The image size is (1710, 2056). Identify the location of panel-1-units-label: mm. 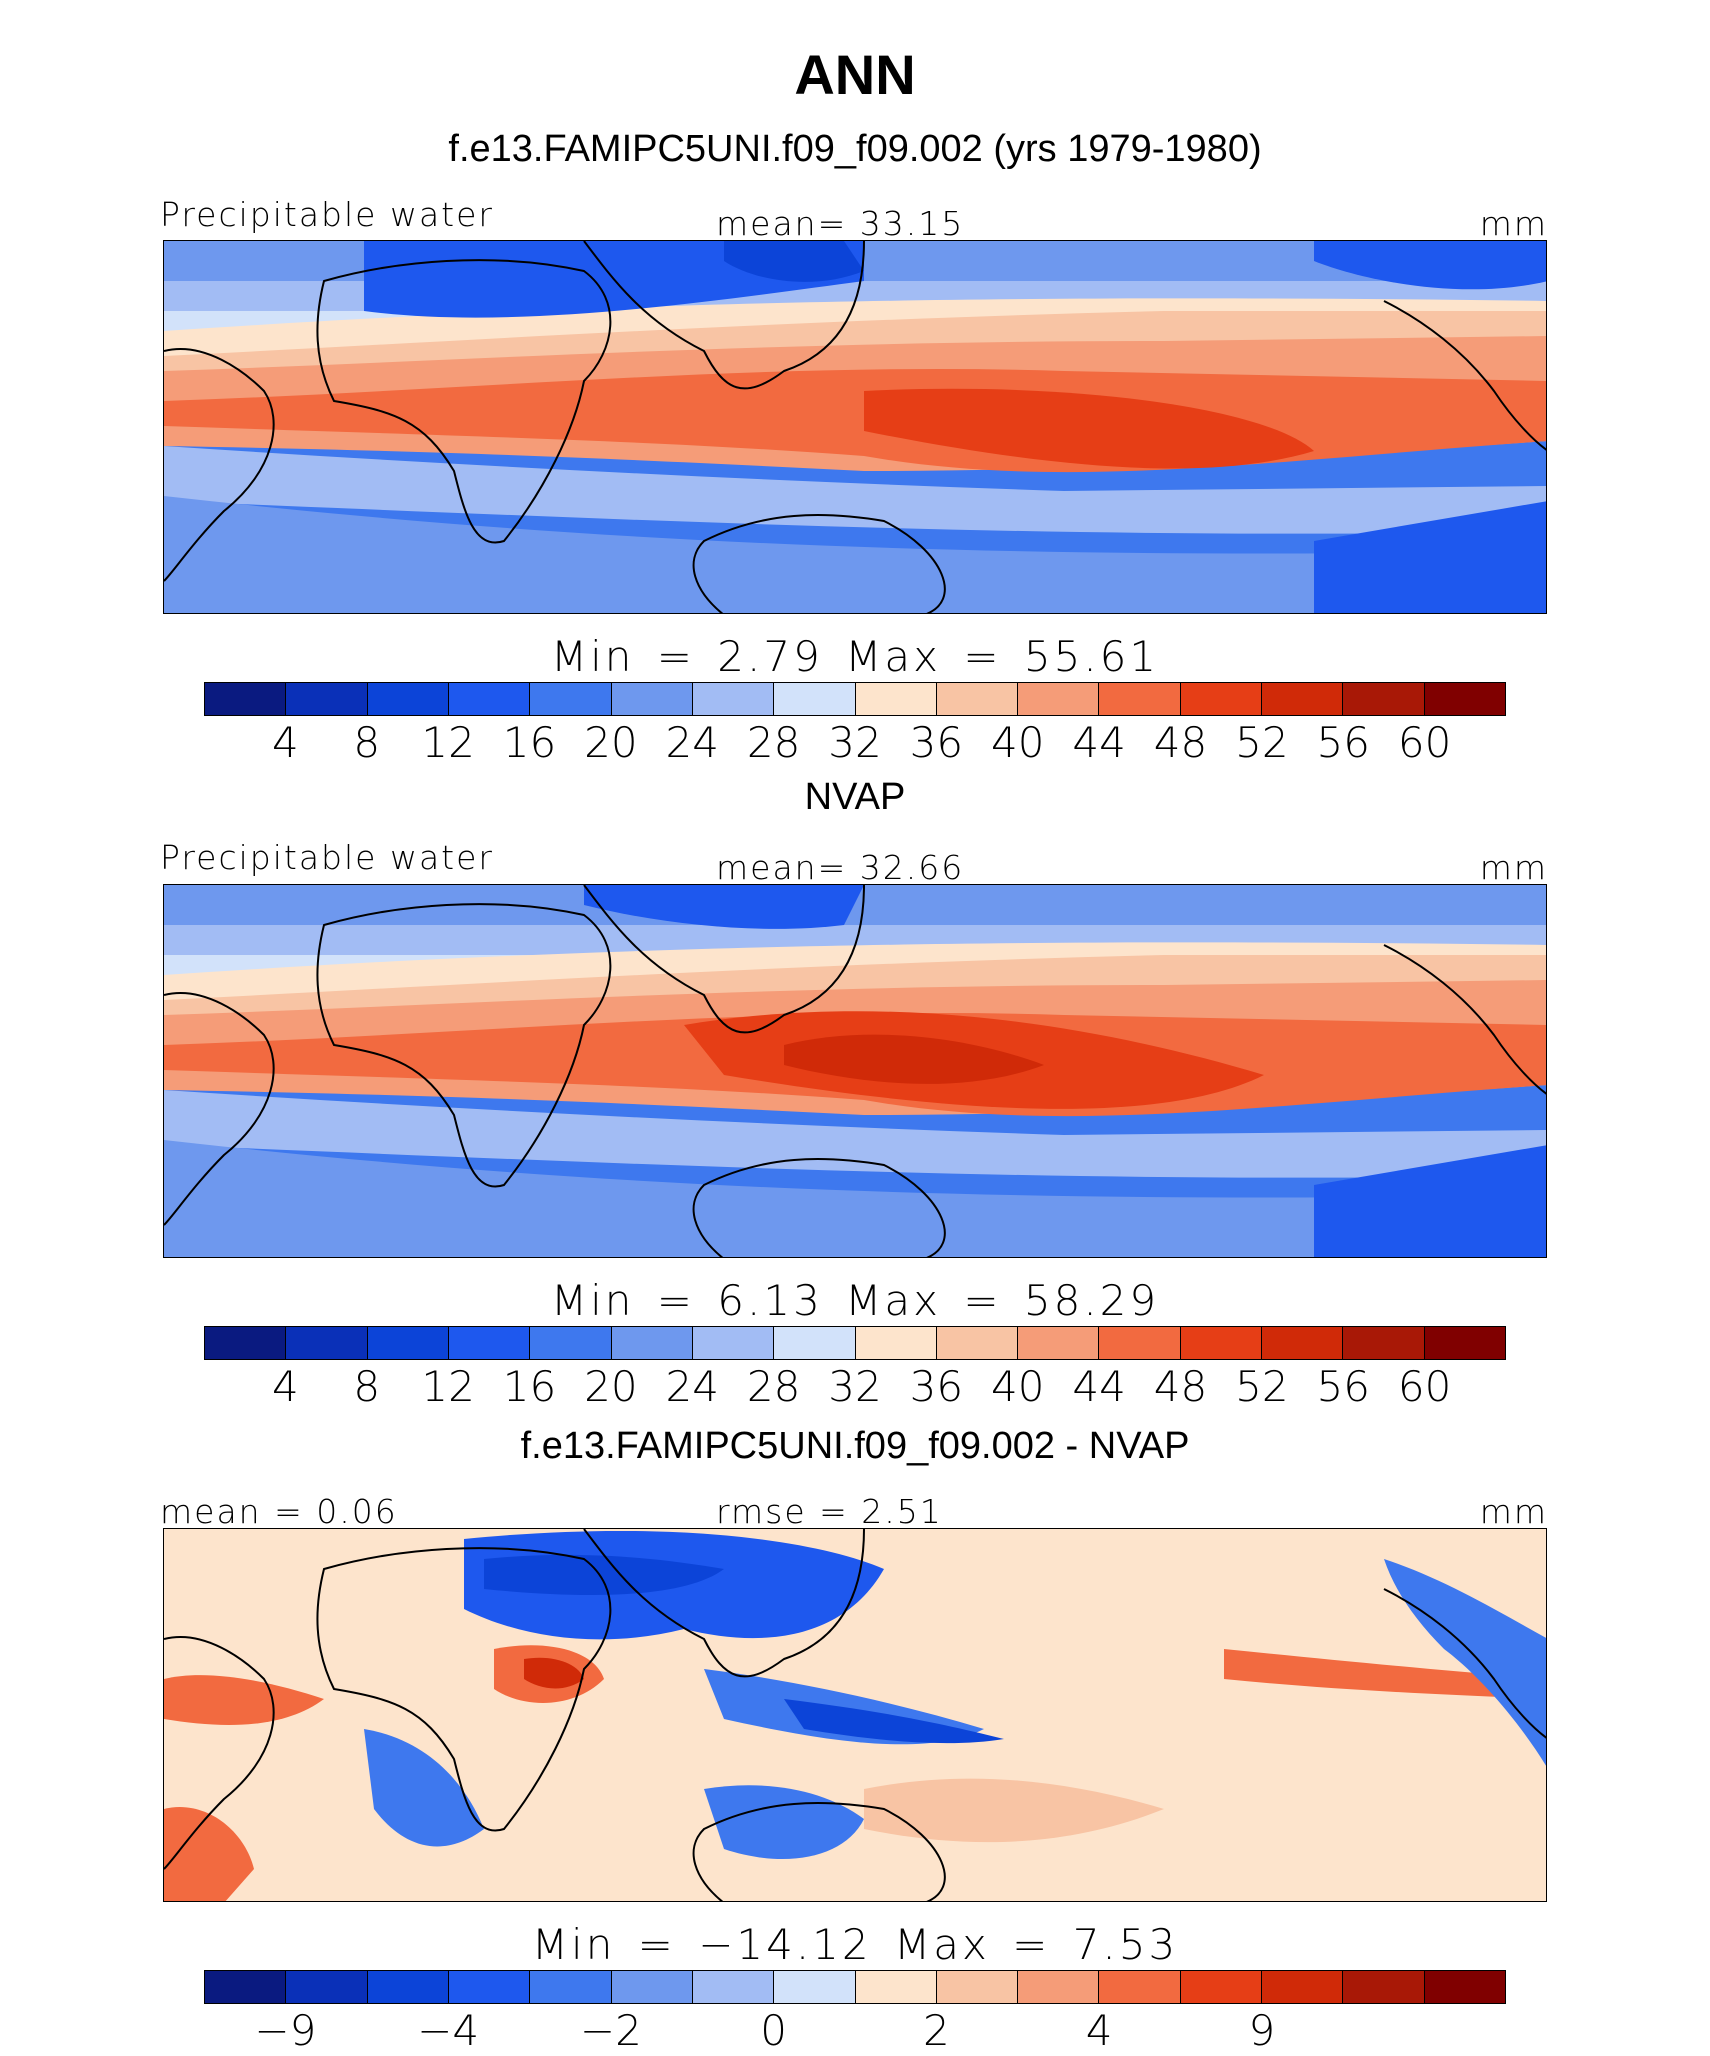
(1513, 223).